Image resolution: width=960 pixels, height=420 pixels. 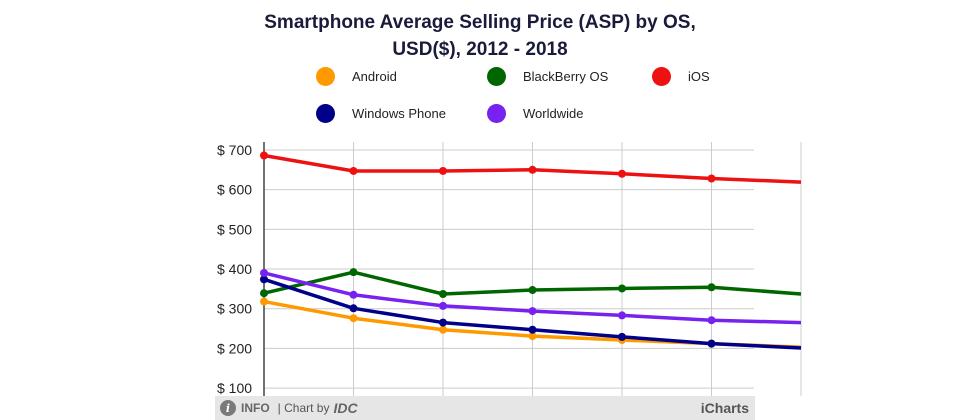 I want to click on legend-item-worldwide: Worldwide, so click(x=535, y=113).